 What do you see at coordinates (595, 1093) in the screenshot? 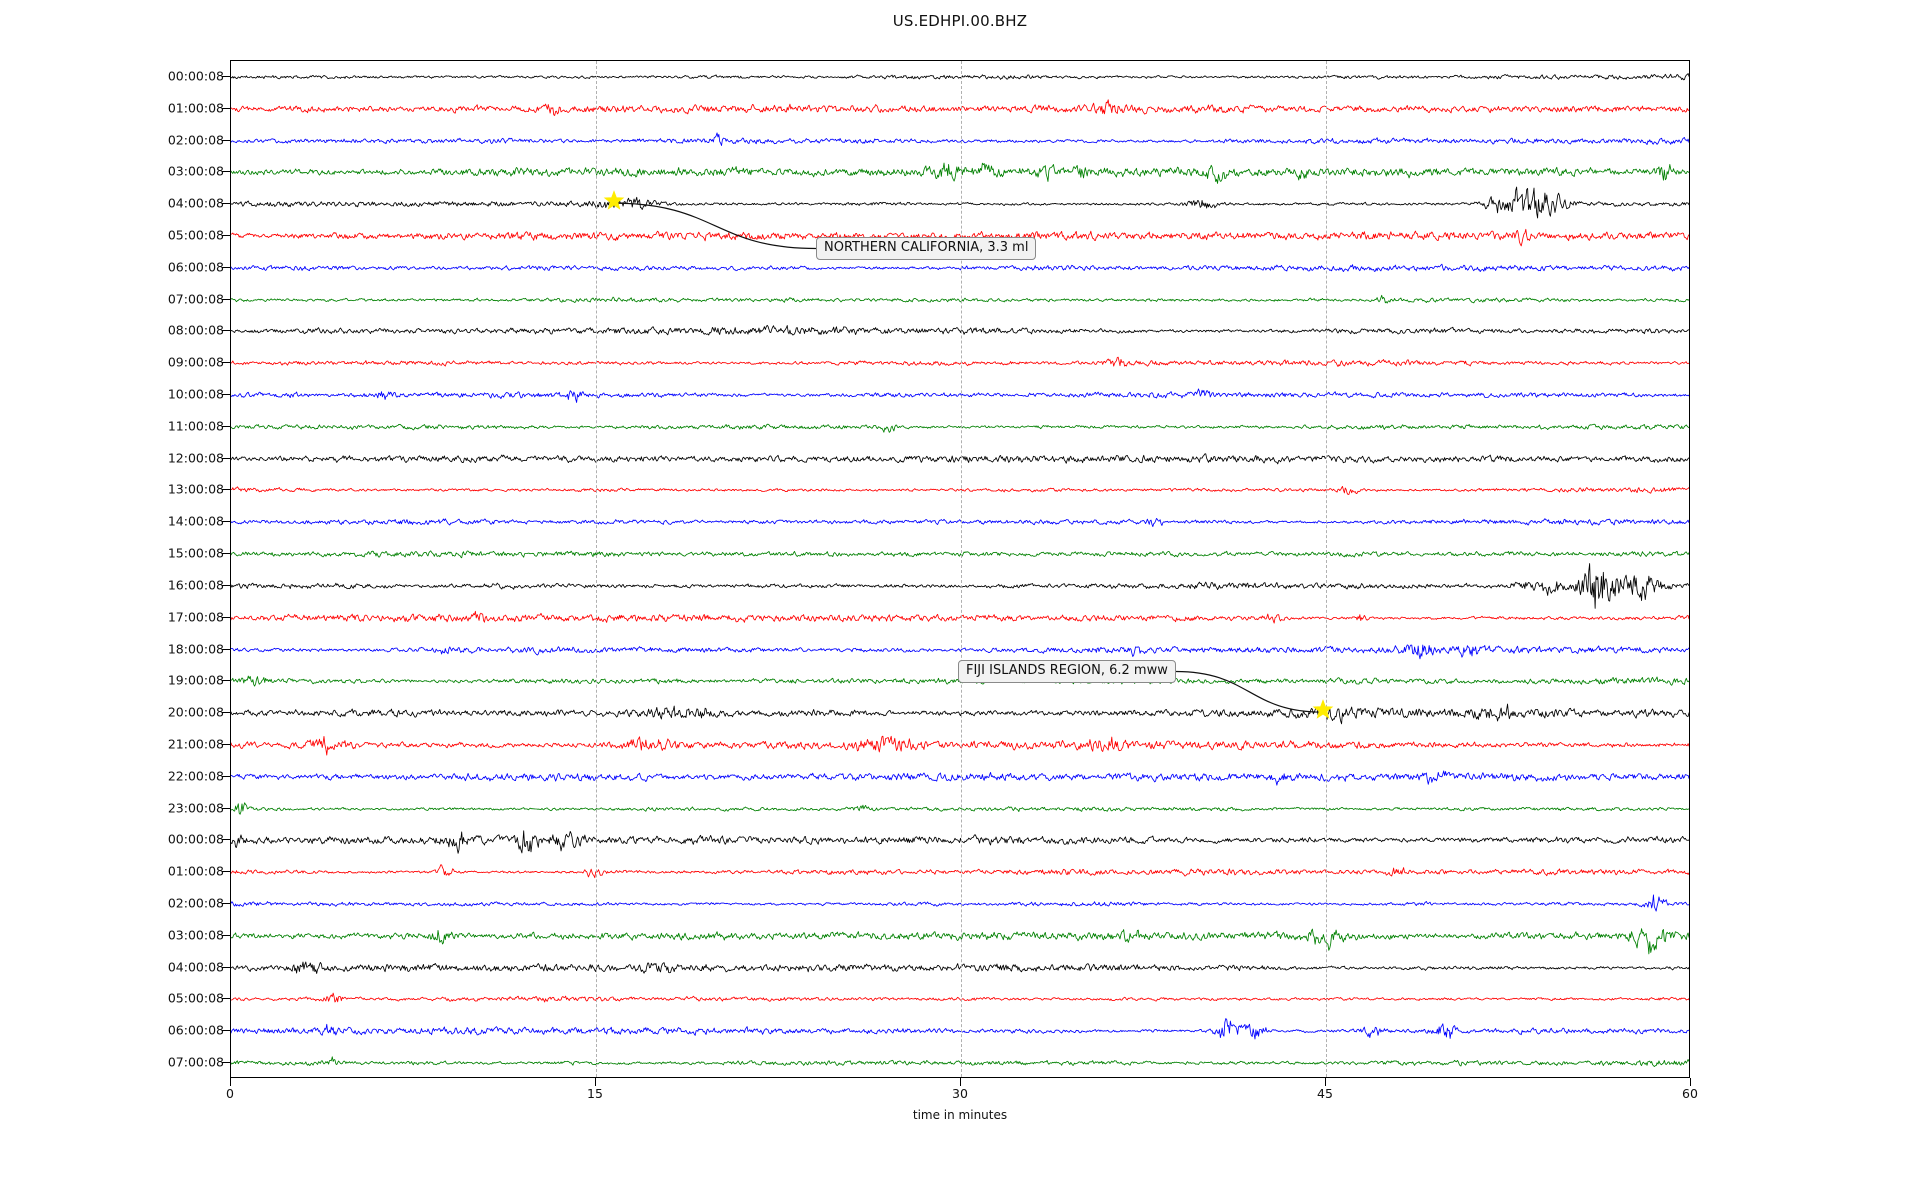
I see `x-tick-label: 15` at bounding box center [595, 1093].